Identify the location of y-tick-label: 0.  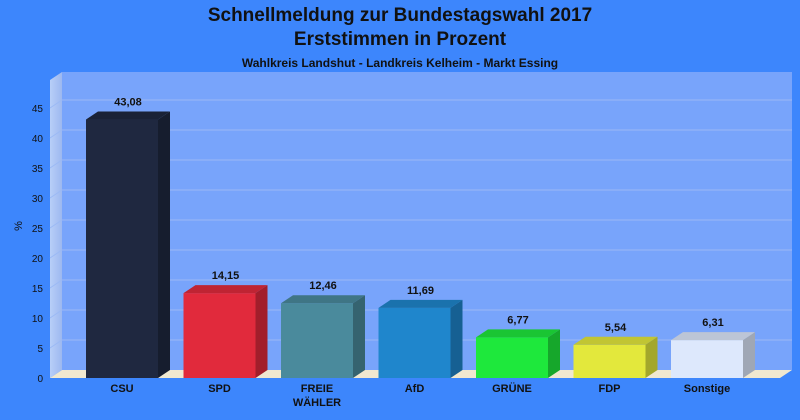
(40, 379).